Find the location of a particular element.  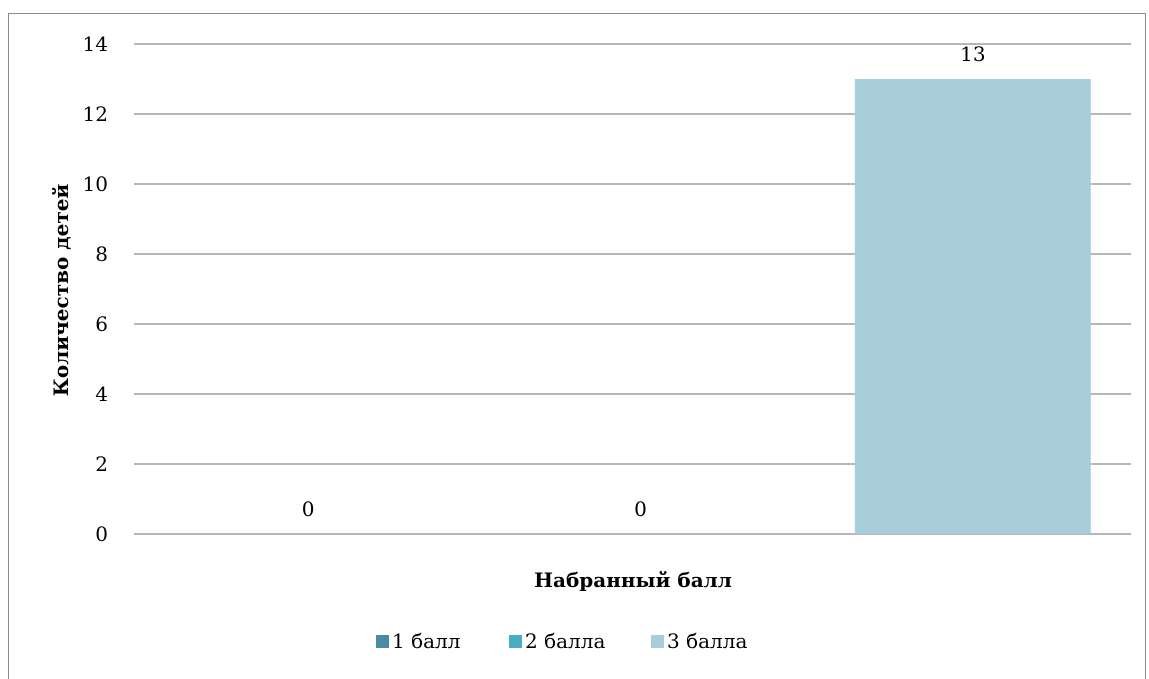

legend-label: 2 балла is located at coordinates (565, 641).